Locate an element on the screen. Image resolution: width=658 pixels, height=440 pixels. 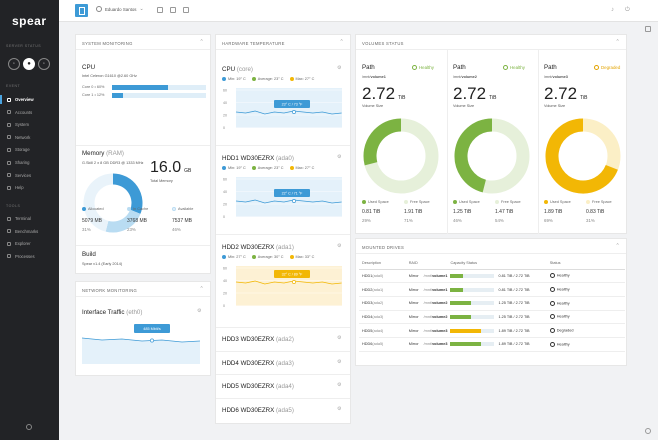
sidebar-item-terminal: Terminal is located at coordinates (29, 218).